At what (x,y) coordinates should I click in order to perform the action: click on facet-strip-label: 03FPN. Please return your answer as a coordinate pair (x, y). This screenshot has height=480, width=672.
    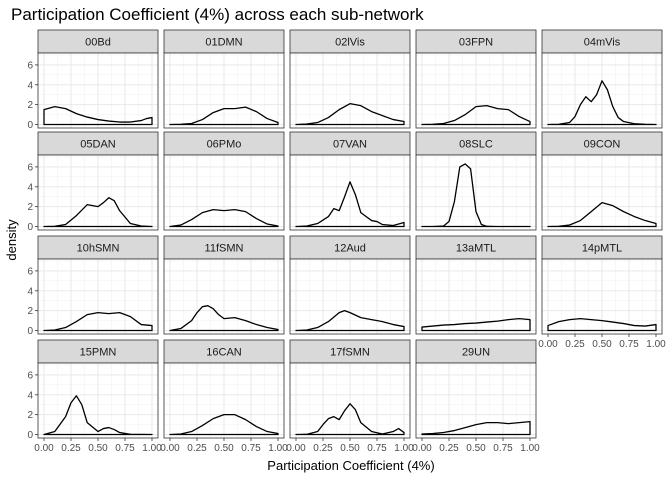
    Looking at the image, I should click on (476, 43).